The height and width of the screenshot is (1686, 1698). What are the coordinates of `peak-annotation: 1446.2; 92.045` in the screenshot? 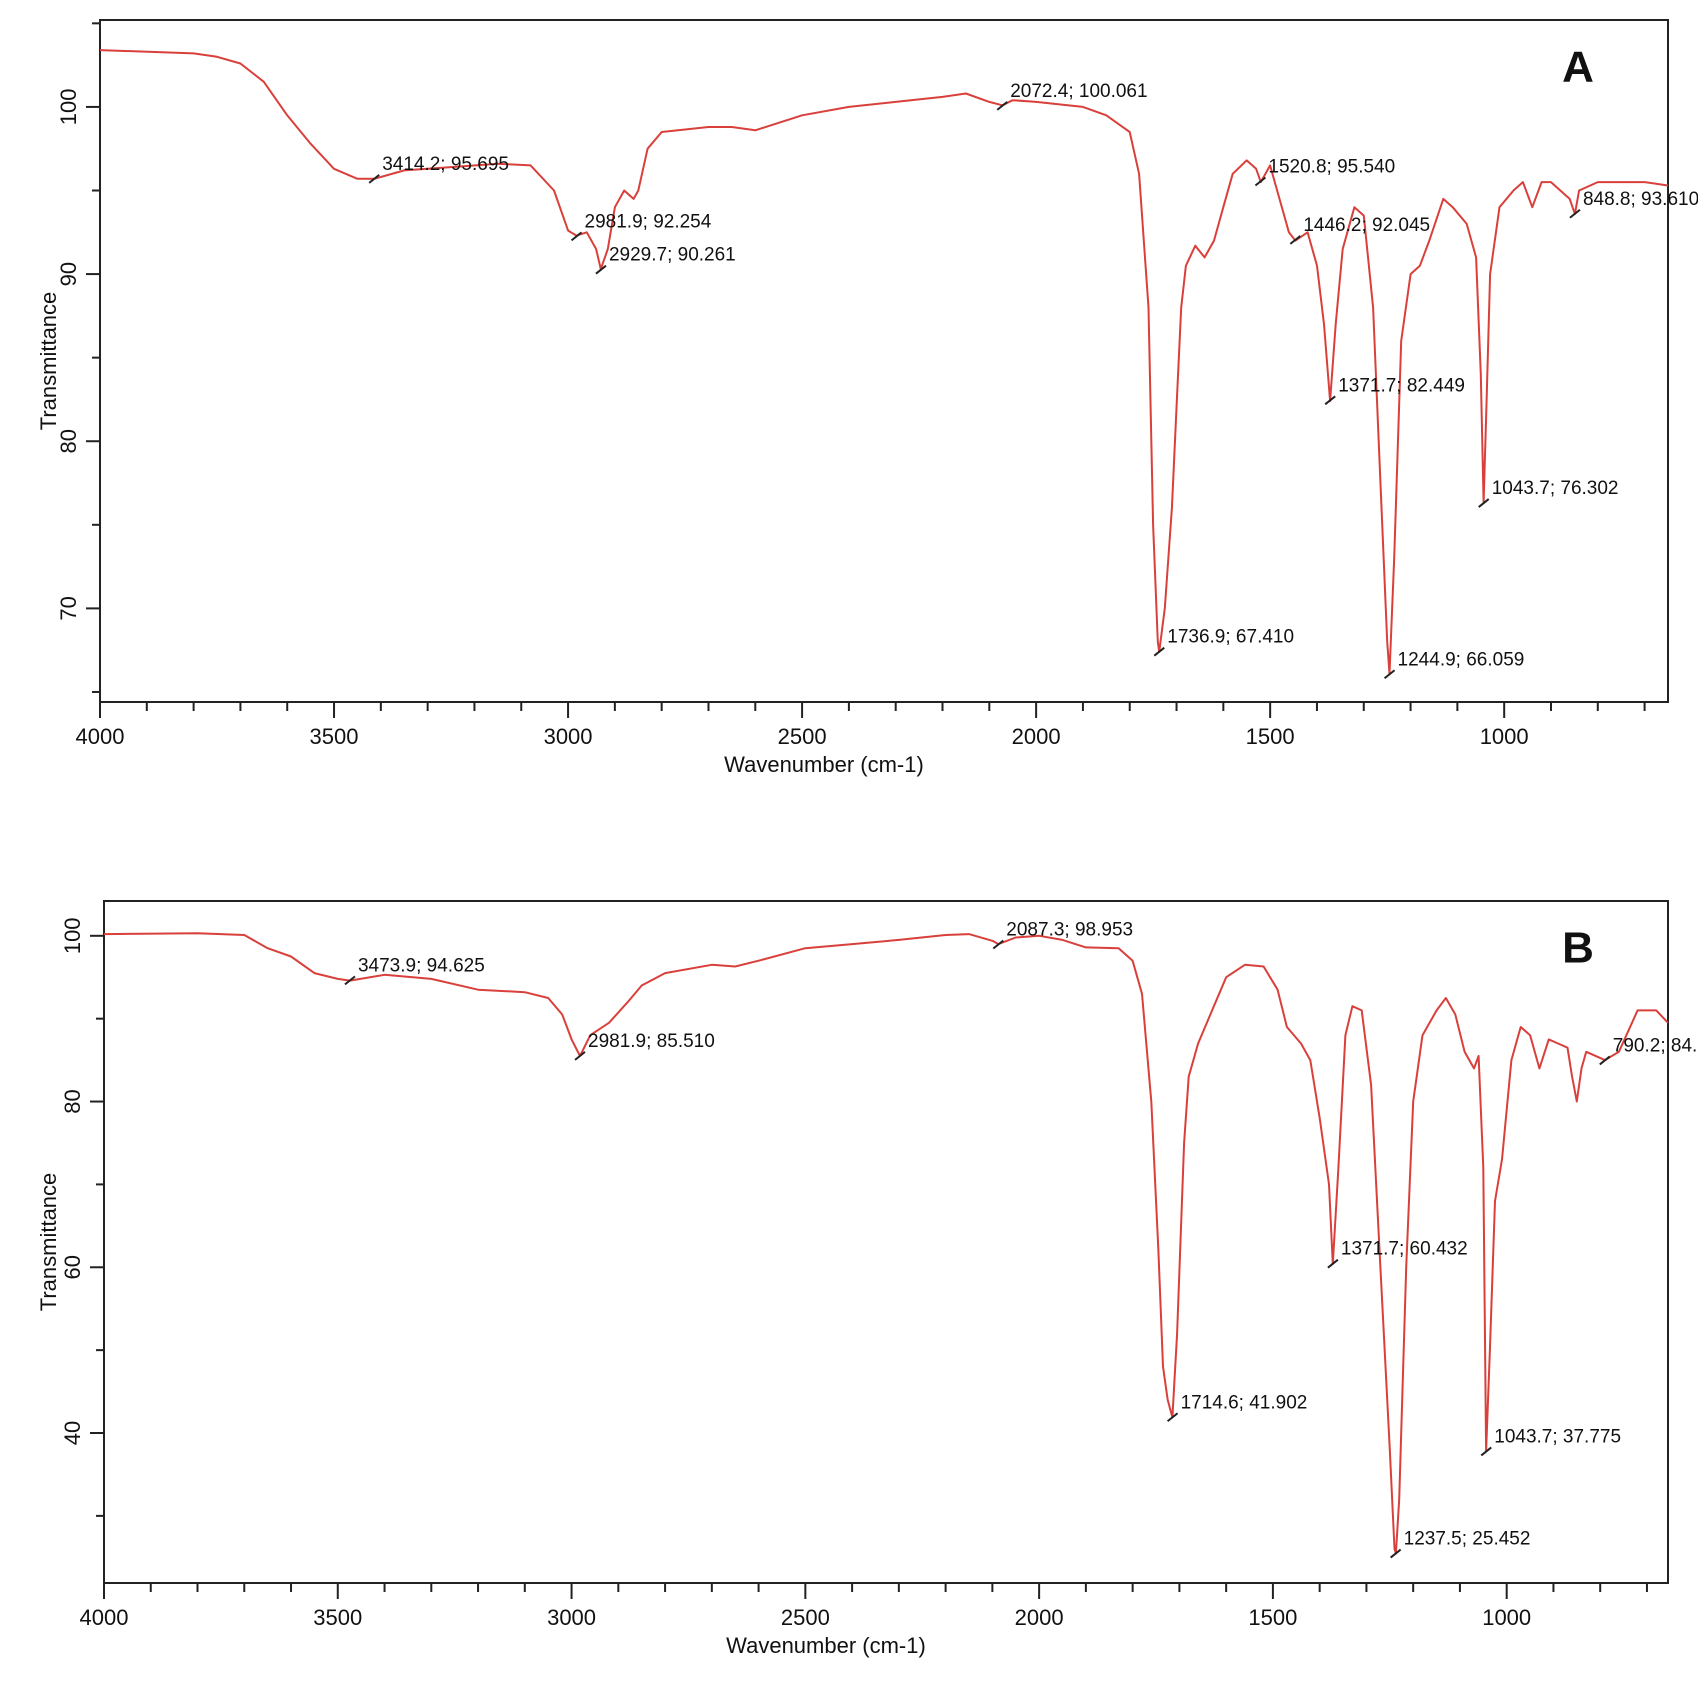 It's located at (1366, 225).